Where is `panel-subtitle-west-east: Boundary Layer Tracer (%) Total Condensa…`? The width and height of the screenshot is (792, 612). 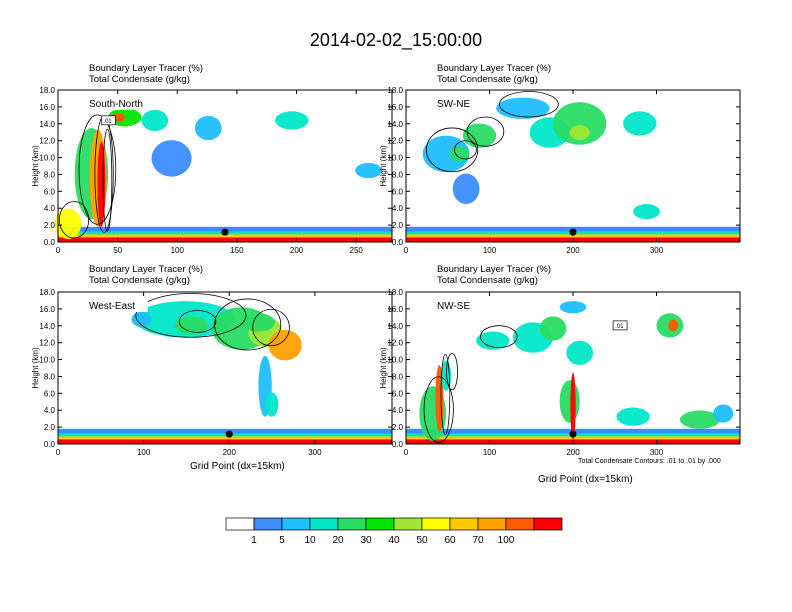
panel-subtitle-west-east: Boundary Layer Tracer (%) Total Condensa… is located at coordinates (146, 275).